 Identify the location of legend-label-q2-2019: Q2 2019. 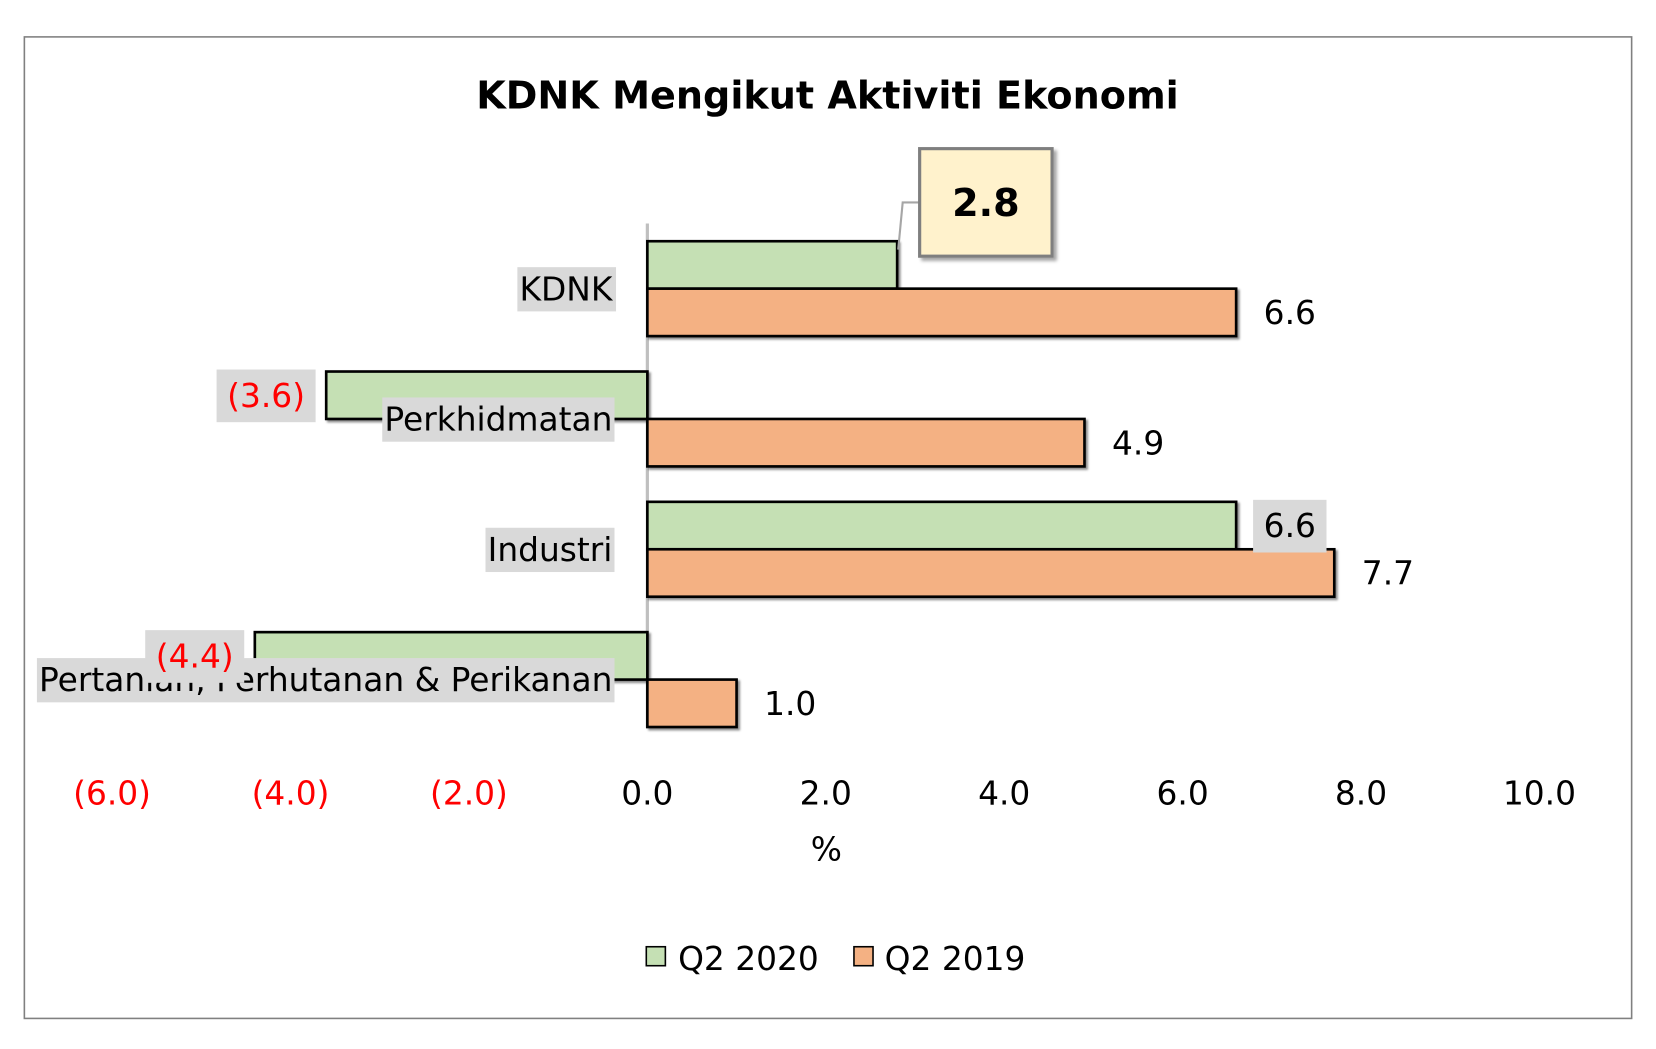
(955, 959).